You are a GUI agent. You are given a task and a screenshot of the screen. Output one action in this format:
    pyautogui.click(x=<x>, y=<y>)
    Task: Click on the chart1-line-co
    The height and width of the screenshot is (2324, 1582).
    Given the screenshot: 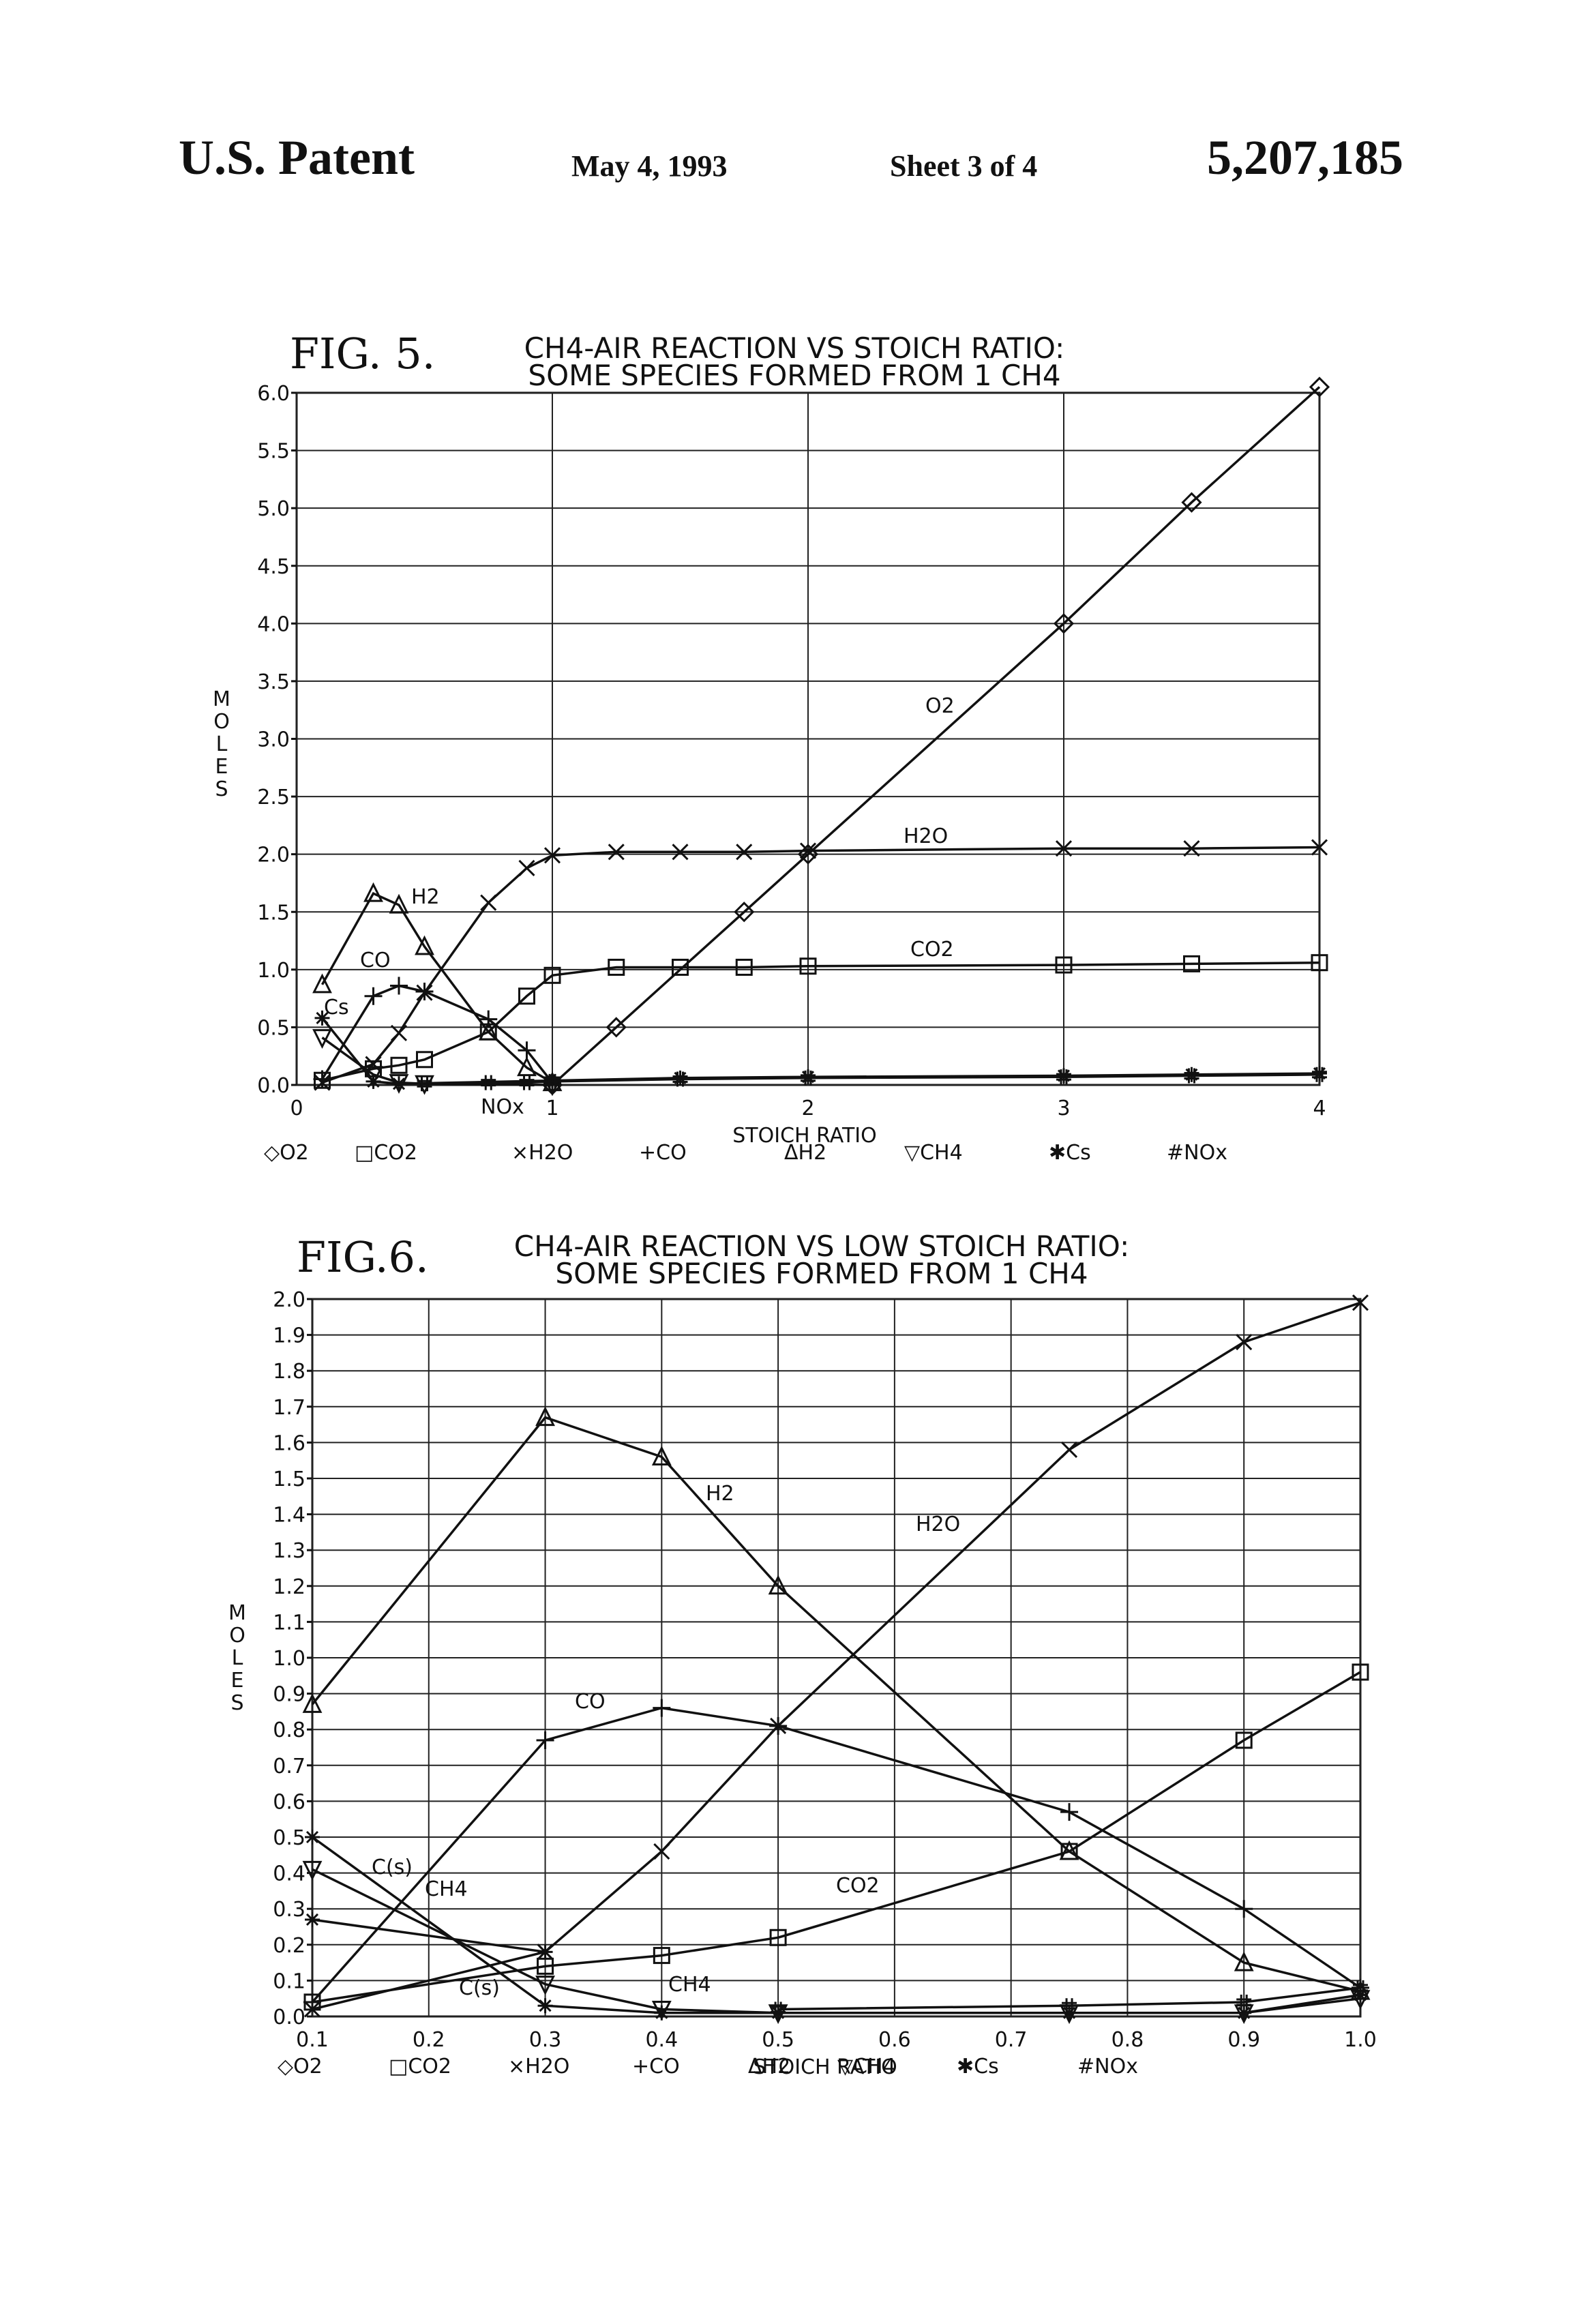 What is the action you would take?
    pyautogui.click(x=836, y=1855)
    